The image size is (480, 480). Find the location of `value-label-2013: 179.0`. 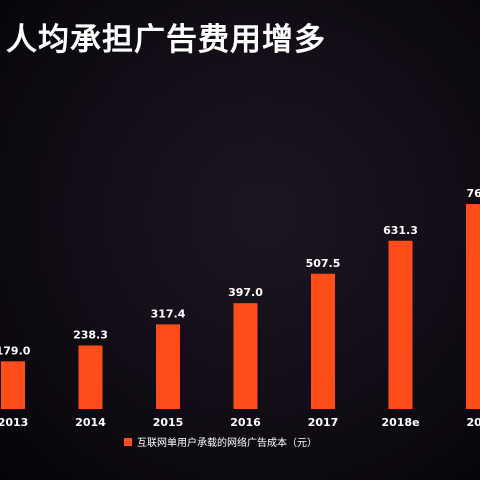

value-label-2013: 179.0 is located at coordinates (15, 350).